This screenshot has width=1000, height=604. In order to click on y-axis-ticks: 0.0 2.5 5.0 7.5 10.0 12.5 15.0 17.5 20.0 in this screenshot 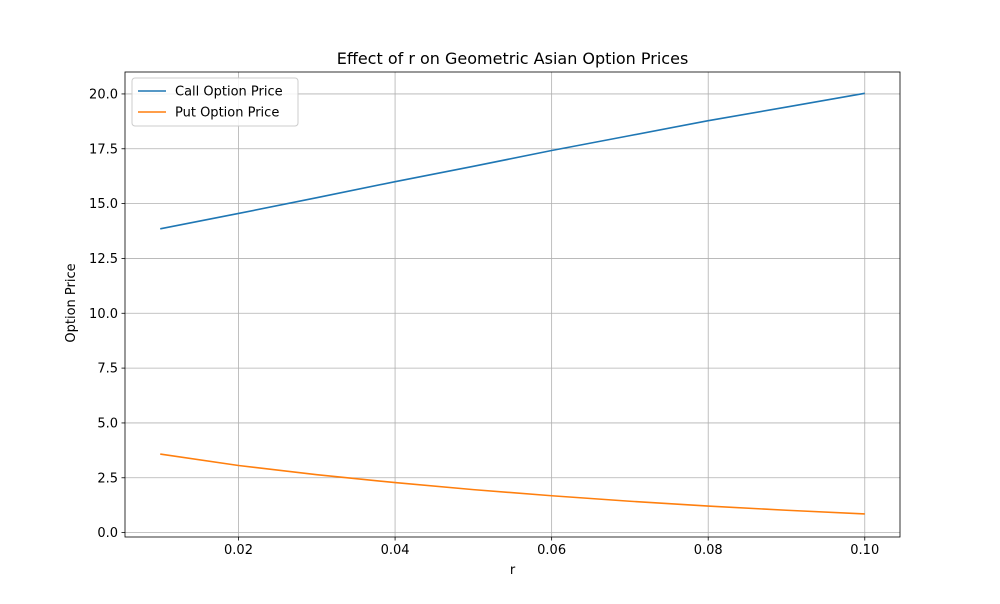, I will do `click(107, 314)`.